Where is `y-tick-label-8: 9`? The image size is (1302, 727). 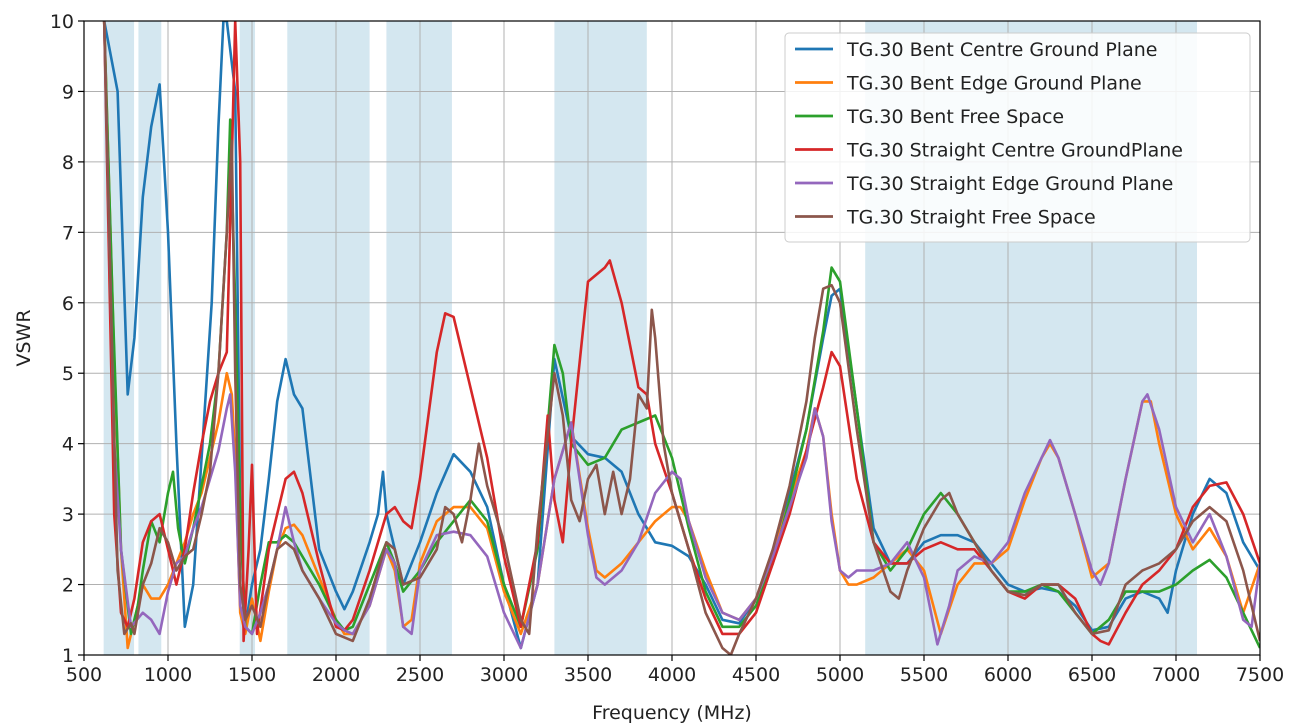
y-tick-label-8: 9 is located at coordinates (68, 92).